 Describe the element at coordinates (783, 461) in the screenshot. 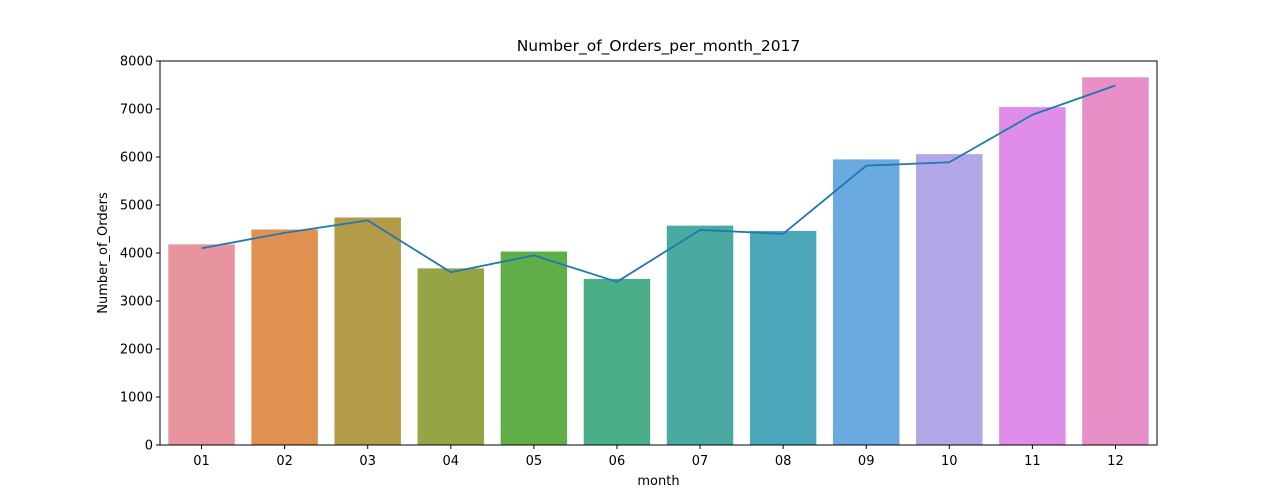

I see `x-tick-label: 08` at that location.